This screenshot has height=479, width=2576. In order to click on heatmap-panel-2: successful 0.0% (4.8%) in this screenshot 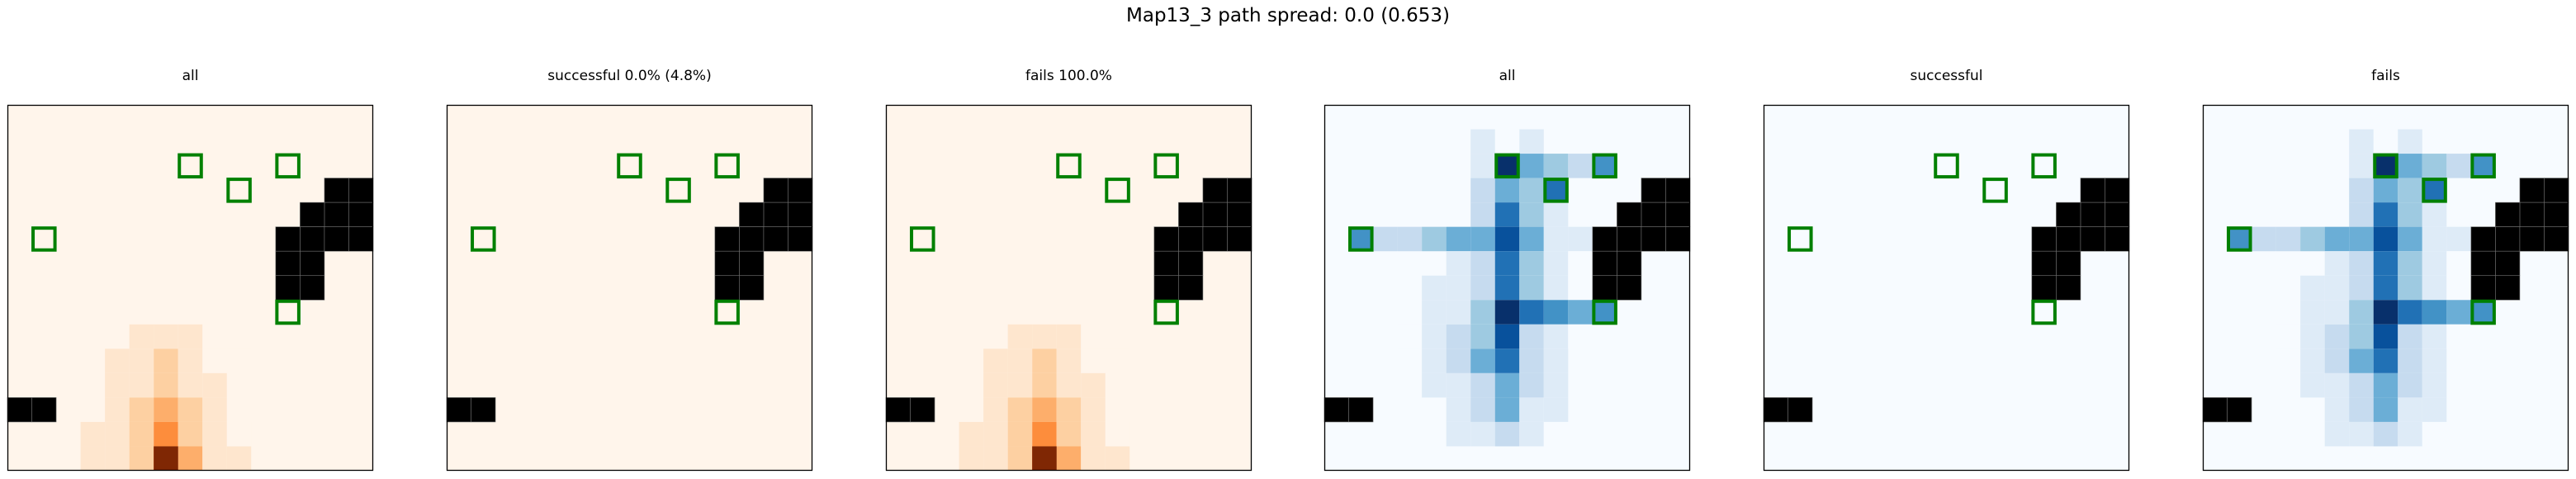, I will do `click(629, 270)`.